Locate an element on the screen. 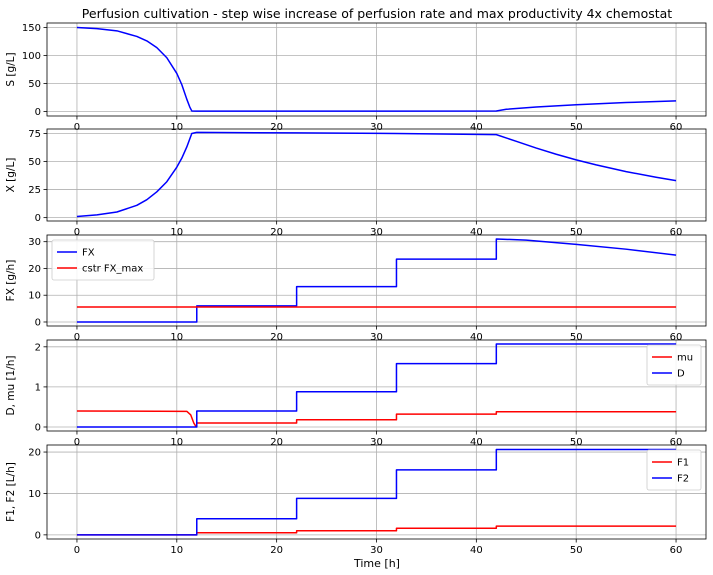 The height and width of the screenshot is (575, 713). y-axis-label: FX [g/h] is located at coordinates (11, 281).